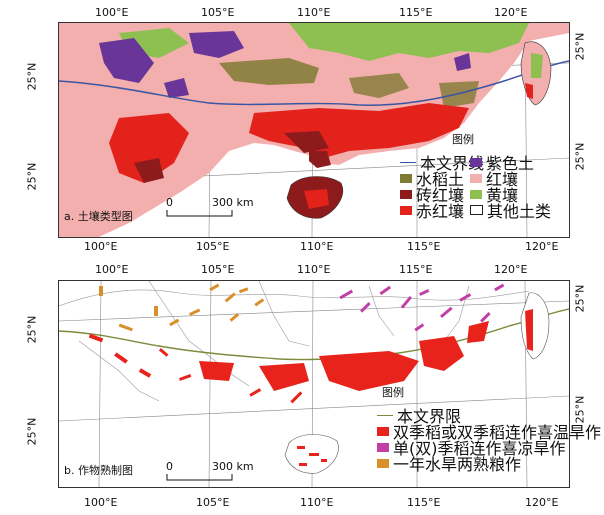 Image resolution: width=604 pixels, height=515 pixels. I want to click on paddy-soil-c, so click(459, 94).